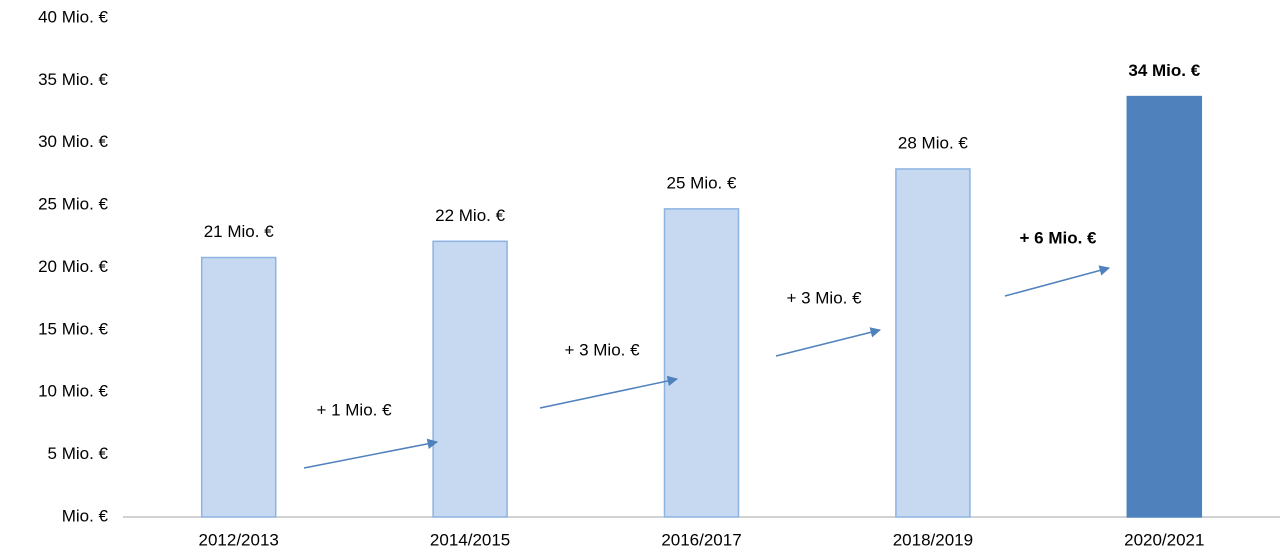 This screenshot has width=1282, height=553. I want to click on value-label: 22 Mio. €, so click(470, 215).